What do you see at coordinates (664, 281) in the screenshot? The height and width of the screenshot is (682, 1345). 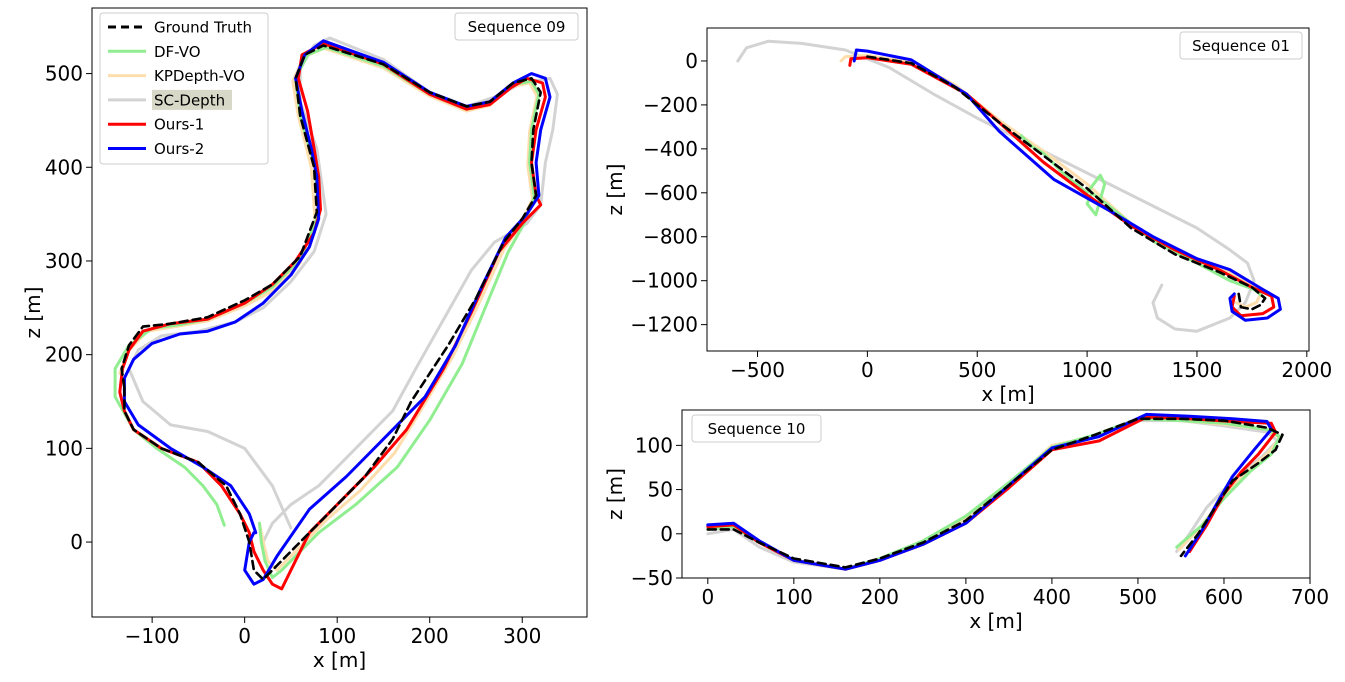 I see `y-tick-label: −1000` at bounding box center [664, 281].